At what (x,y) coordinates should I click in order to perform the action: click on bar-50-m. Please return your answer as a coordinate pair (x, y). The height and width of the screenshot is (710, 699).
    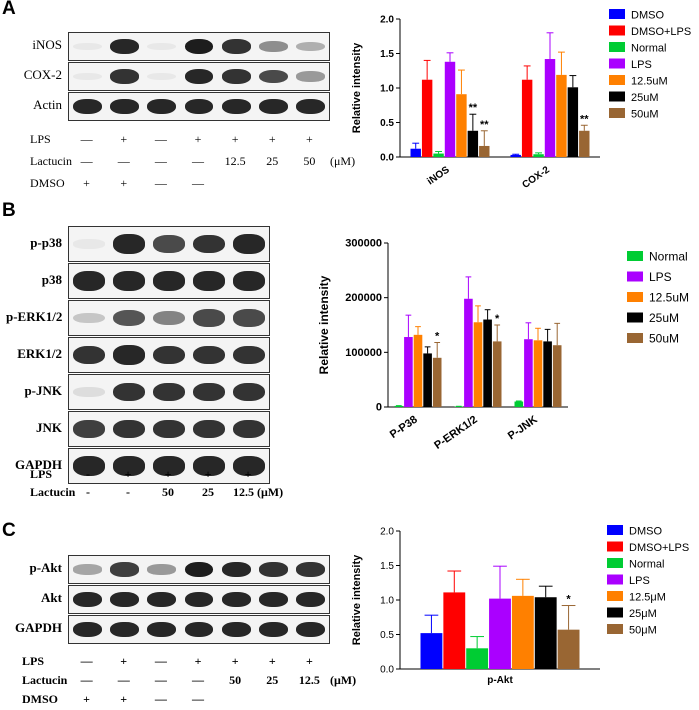
    Looking at the image, I should click on (568, 649).